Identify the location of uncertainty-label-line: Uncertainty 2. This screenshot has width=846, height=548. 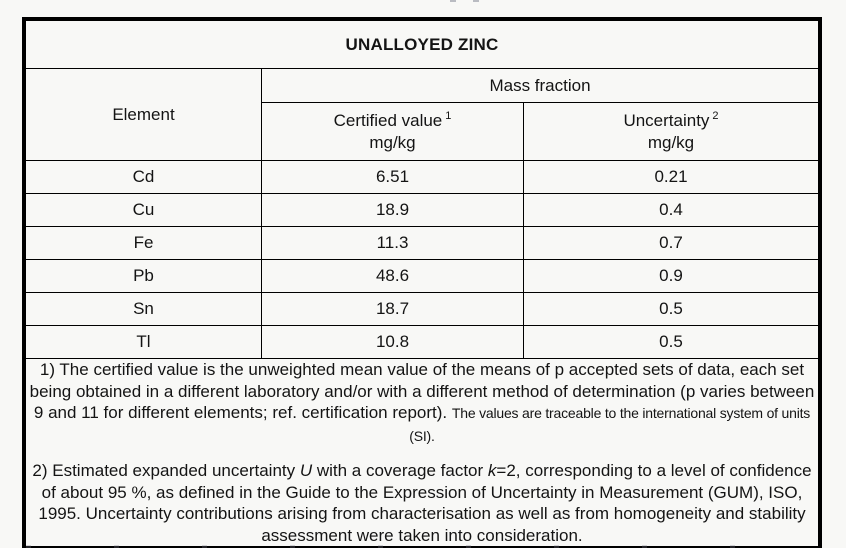
(671, 121).